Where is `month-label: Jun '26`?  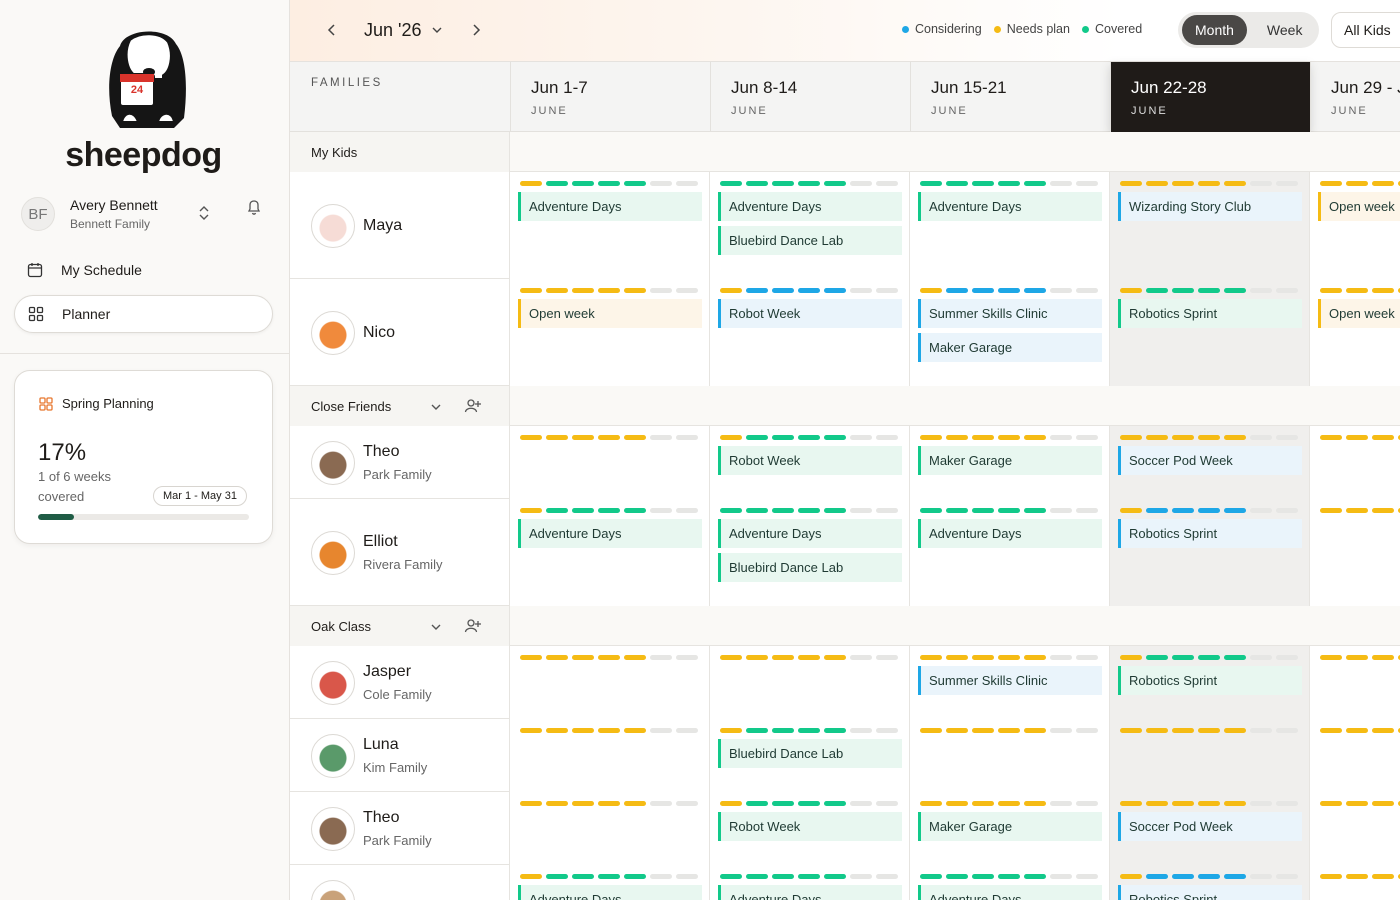 month-label: Jun '26 is located at coordinates (393, 30).